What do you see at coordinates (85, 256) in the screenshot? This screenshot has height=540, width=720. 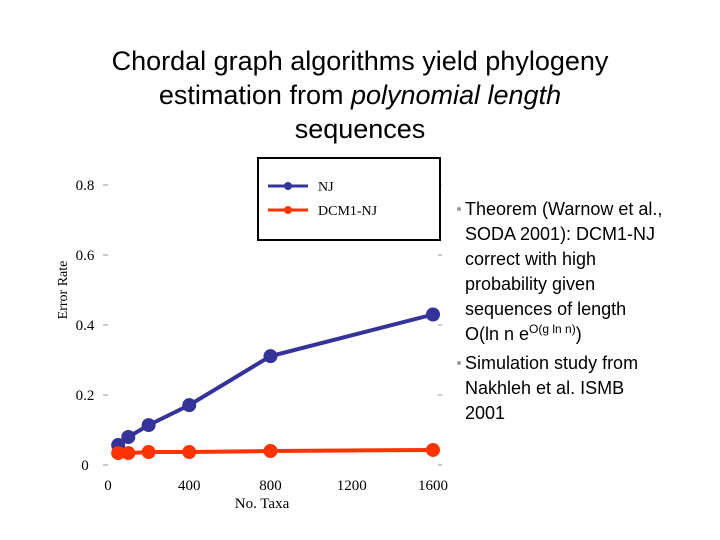 I see `y-tick-label: 0.6` at bounding box center [85, 256].